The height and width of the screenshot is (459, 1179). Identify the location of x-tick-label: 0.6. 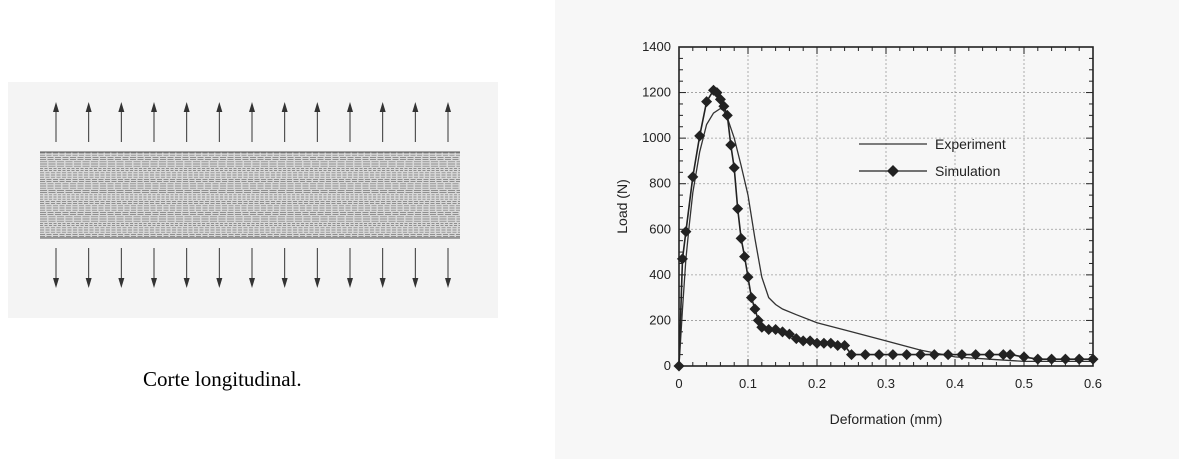
(1093, 383).